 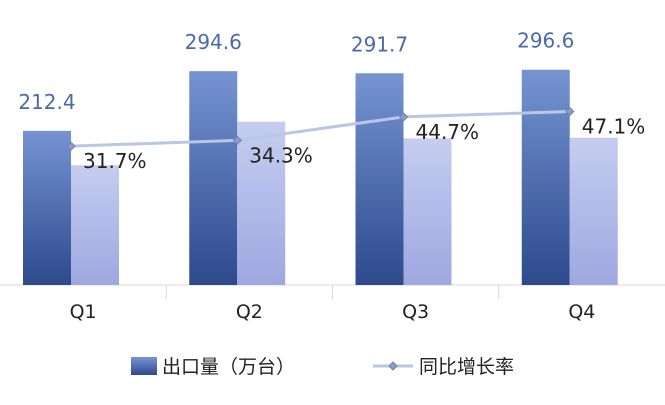 I want to click on growth-rate-line, so click(x=320, y=129).